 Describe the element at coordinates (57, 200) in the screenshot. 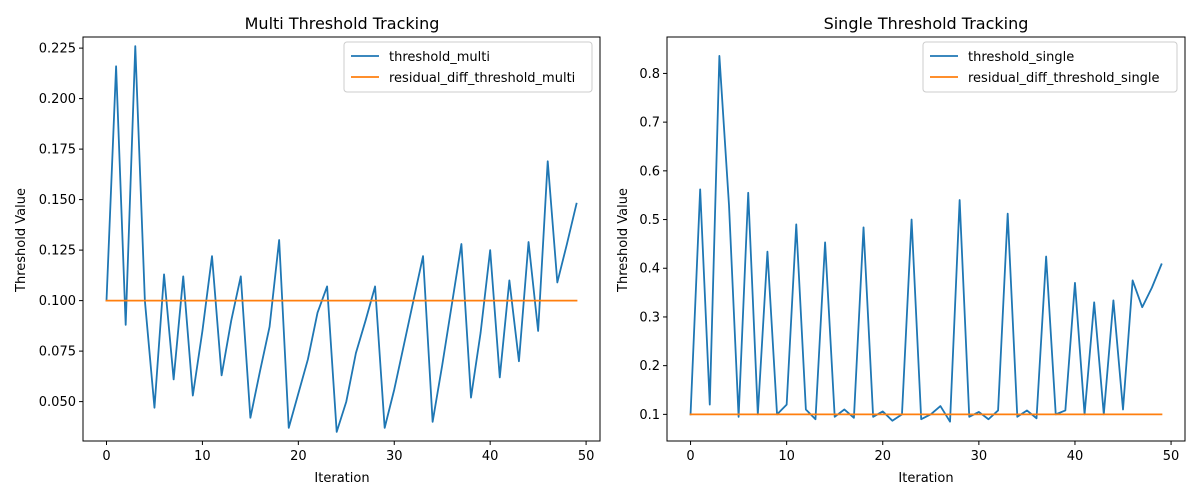

I see `y-tick-label: 0.150` at that location.